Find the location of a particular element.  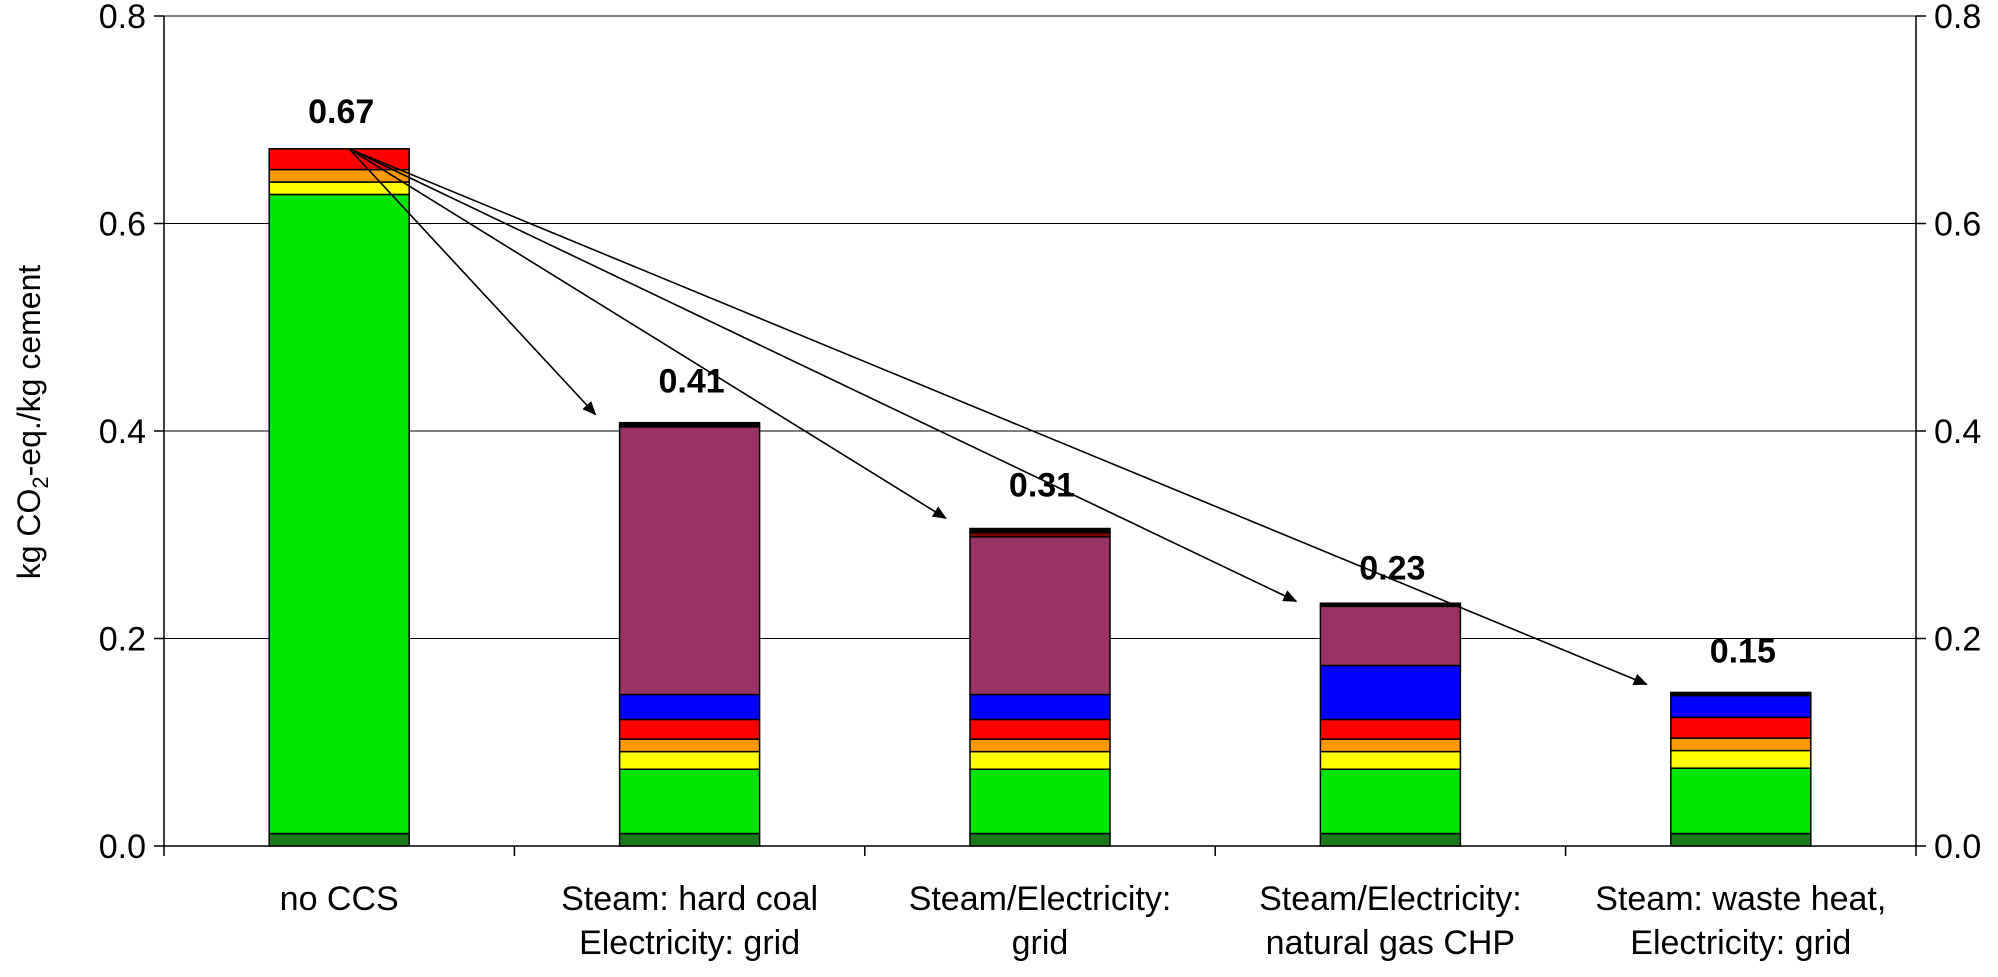

x-category-label-line: Steam: waste heat, is located at coordinates (1740, 899).